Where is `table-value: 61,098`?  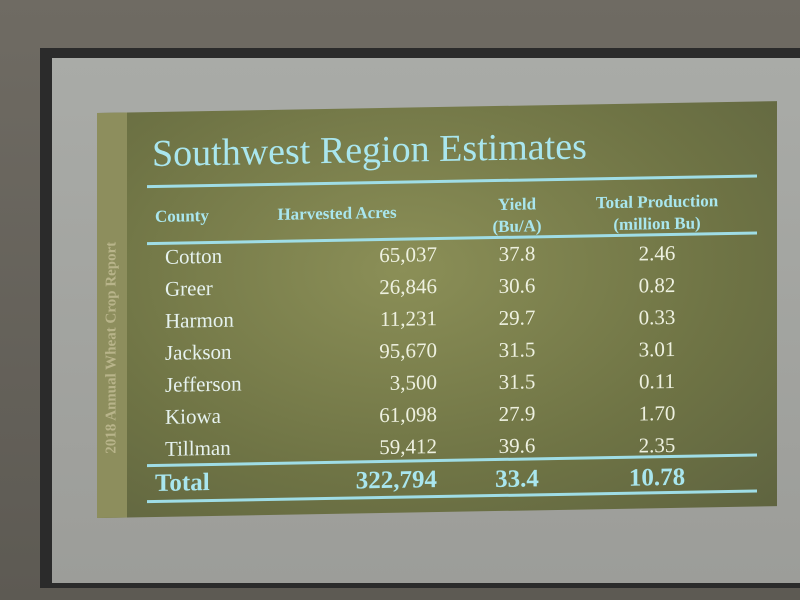 table-value: 61,098 is located at coordinates (408, 414).